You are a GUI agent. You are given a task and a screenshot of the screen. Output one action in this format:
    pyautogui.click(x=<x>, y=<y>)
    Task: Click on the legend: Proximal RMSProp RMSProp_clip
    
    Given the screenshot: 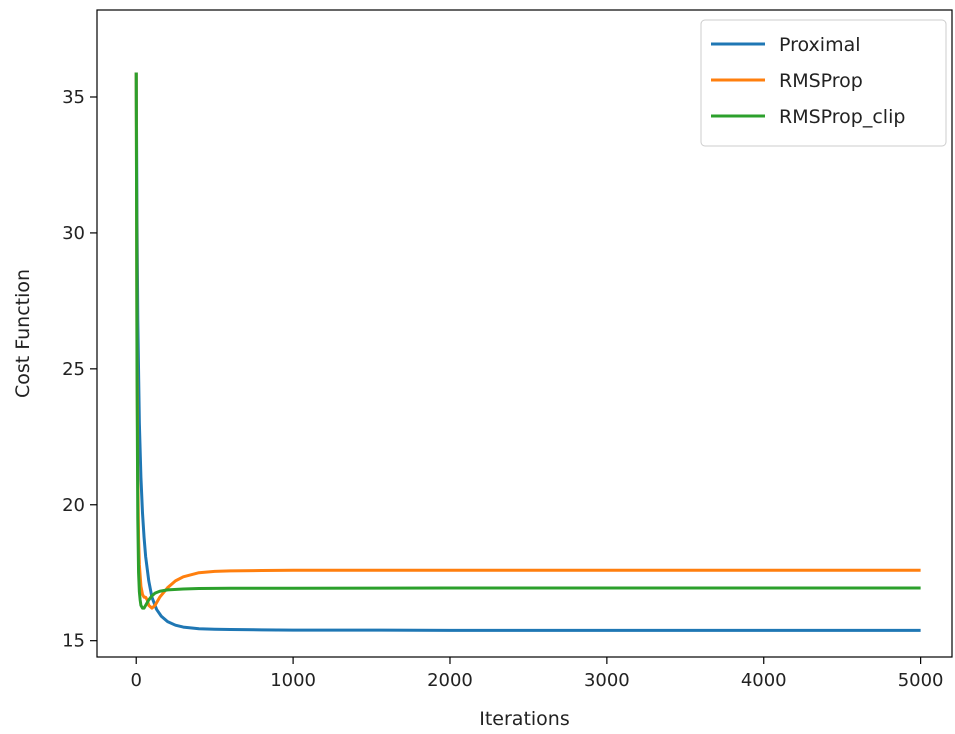 What is the action you would take?
    pyautogui.click(x=823, y=83)
    